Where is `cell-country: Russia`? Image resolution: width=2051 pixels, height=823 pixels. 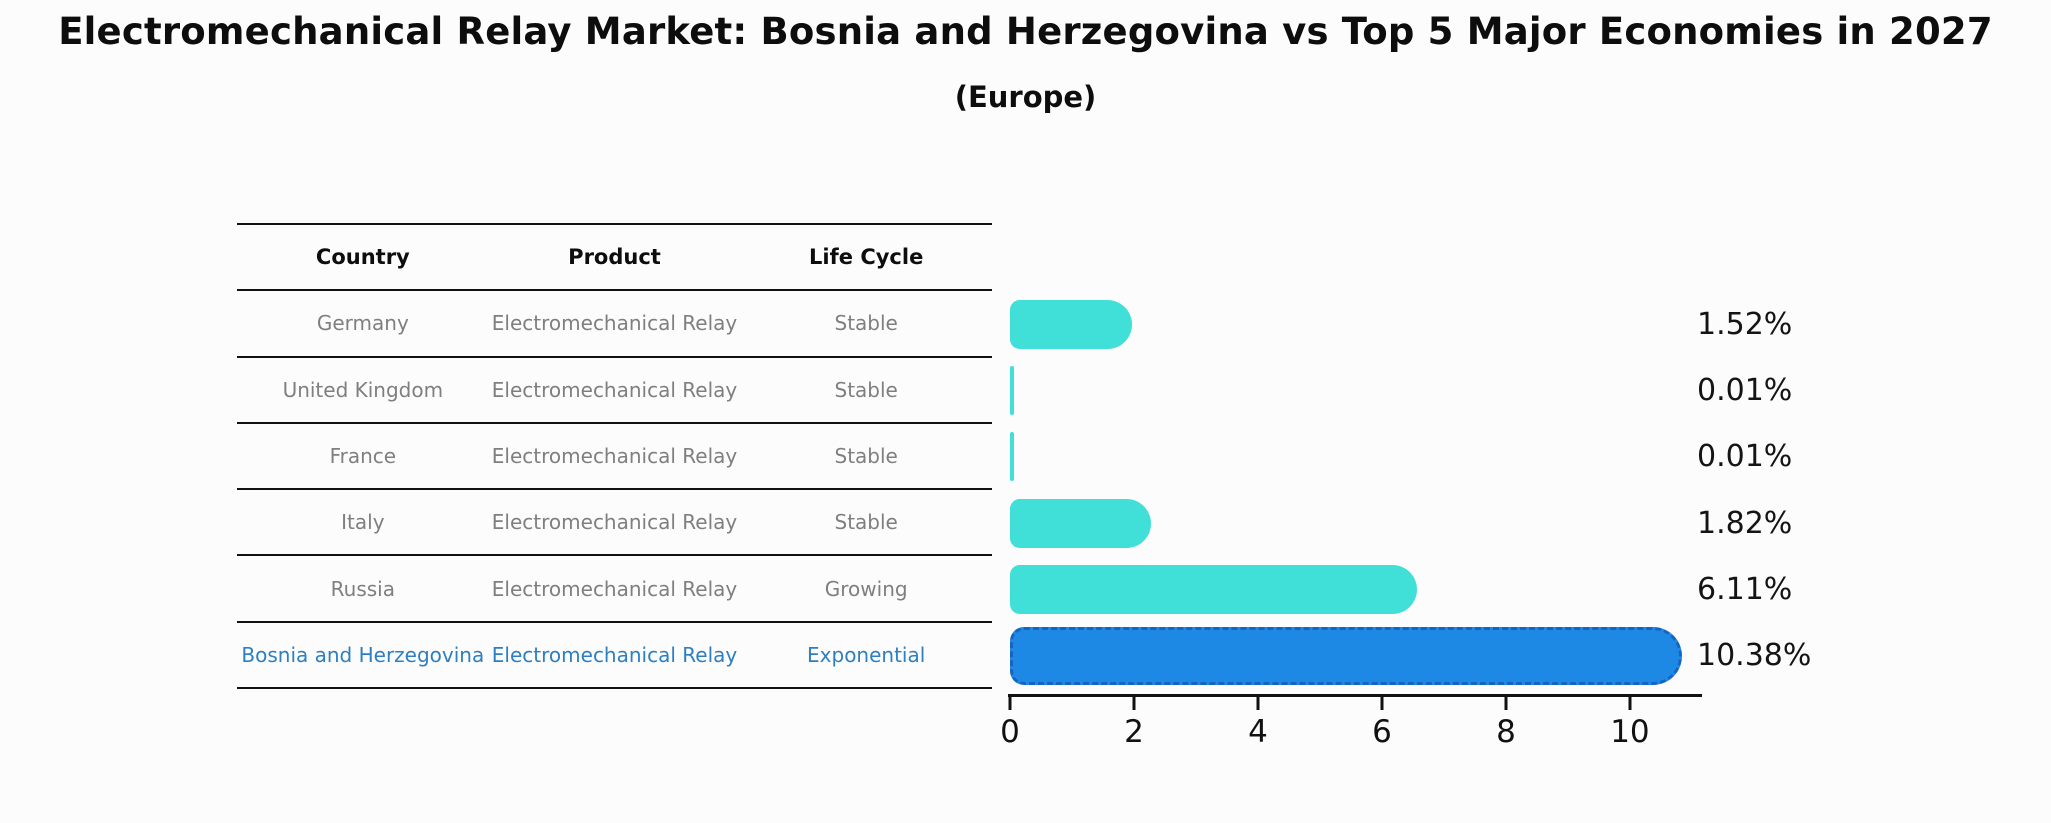 cell-country: Russia is located at coordinates (362, 588).